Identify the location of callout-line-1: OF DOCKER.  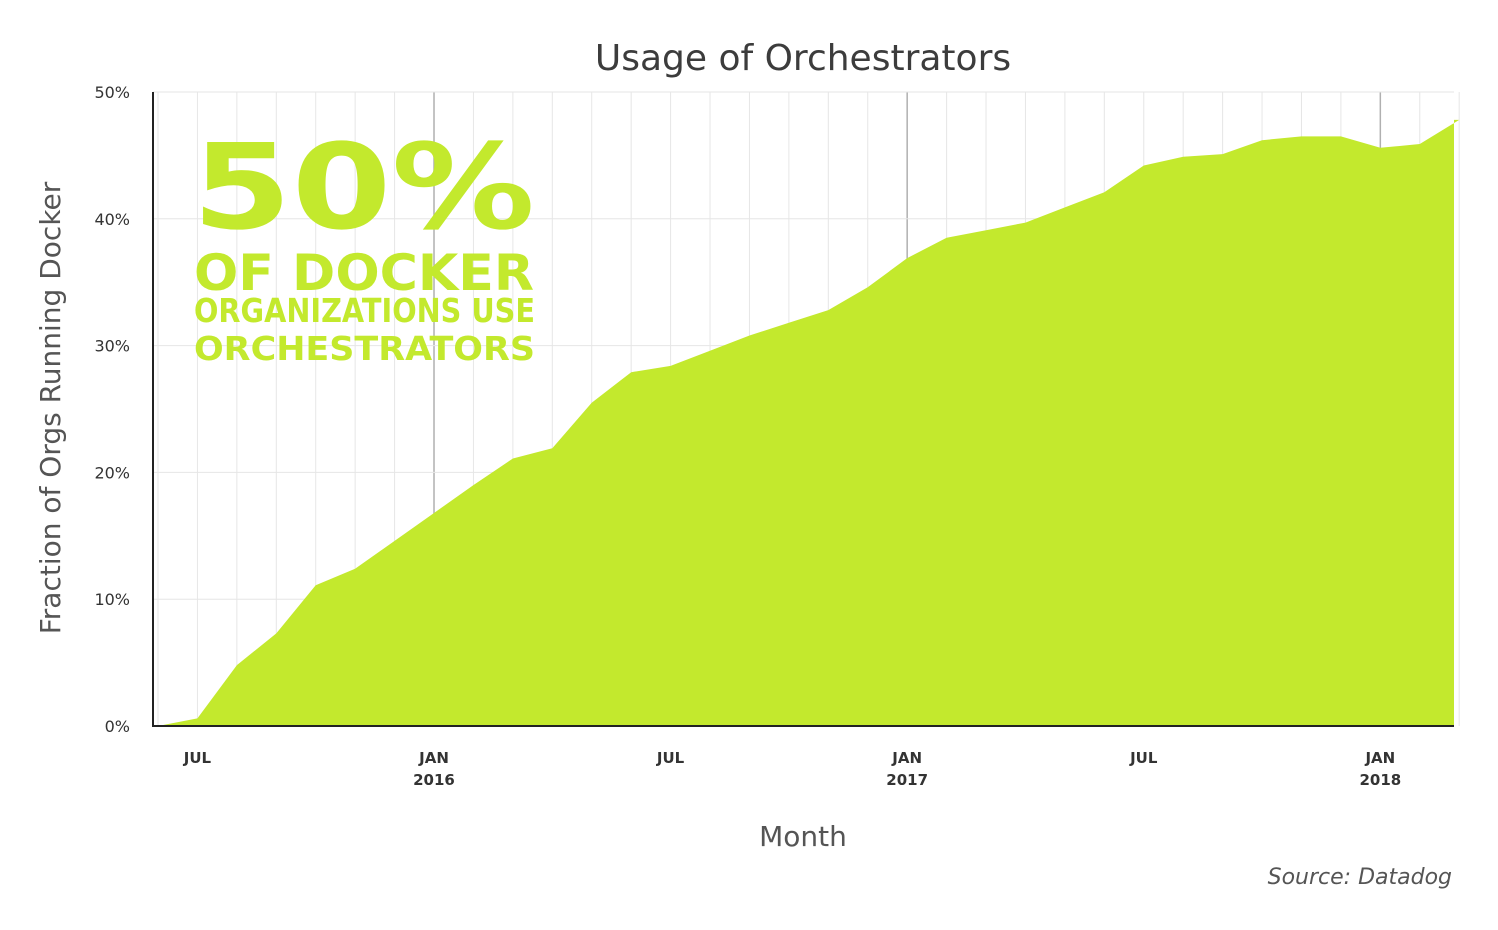
(364, 273).